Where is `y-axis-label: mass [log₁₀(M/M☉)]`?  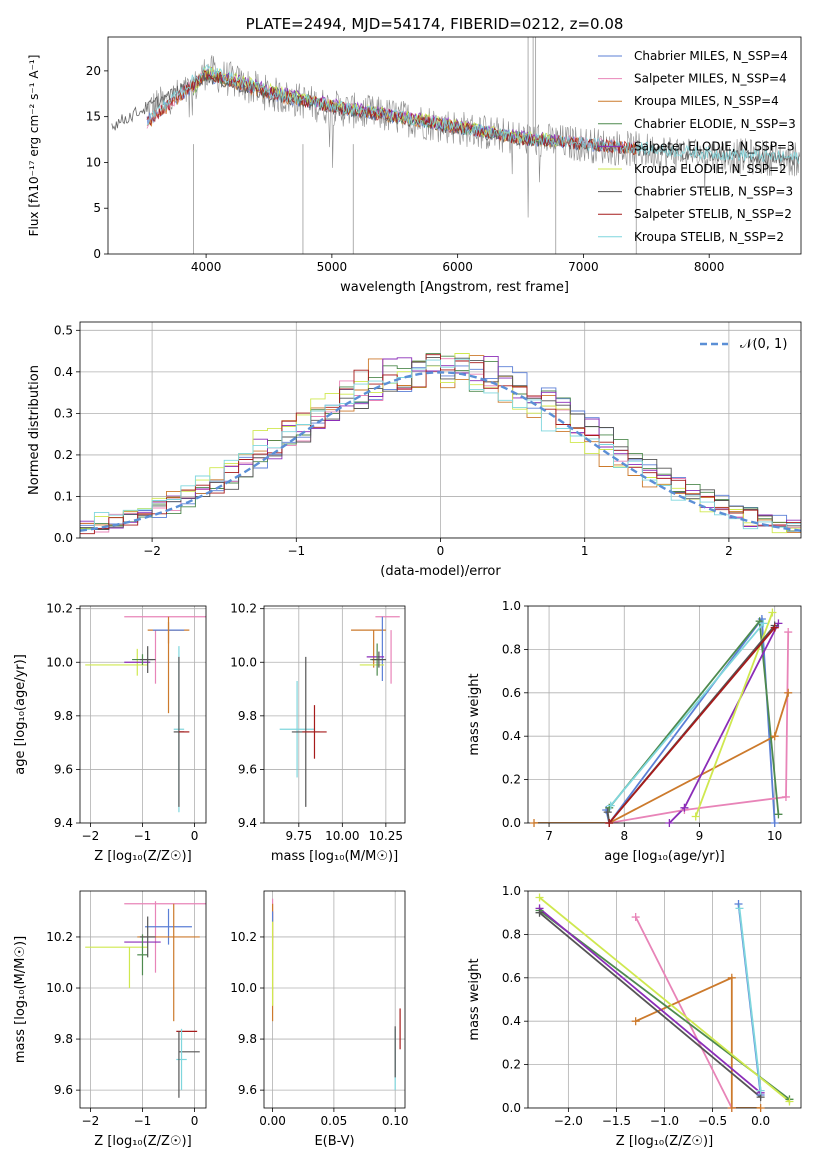 y-axis-label: mass [log₁₀(M/M☉)] is located at coordinates (20, 999).